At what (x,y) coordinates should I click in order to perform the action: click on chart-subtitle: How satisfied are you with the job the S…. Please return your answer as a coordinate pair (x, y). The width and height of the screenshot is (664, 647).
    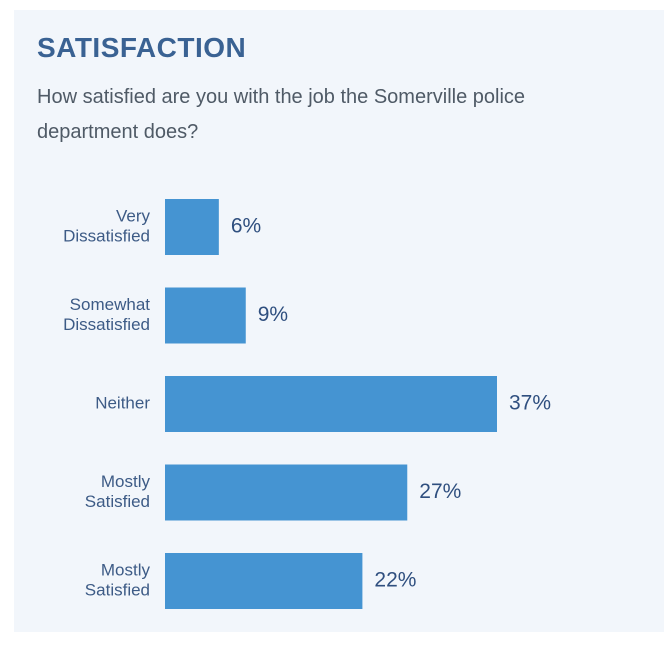
    Looking at the image, I should click on (281, 114).